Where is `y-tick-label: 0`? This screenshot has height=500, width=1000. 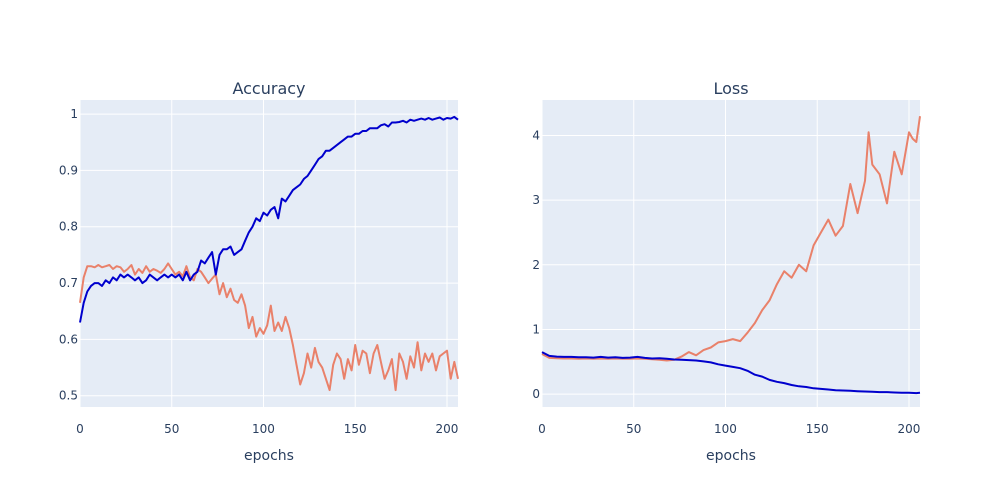 y-tick-label: 0 is located at coordinates (536, 394).